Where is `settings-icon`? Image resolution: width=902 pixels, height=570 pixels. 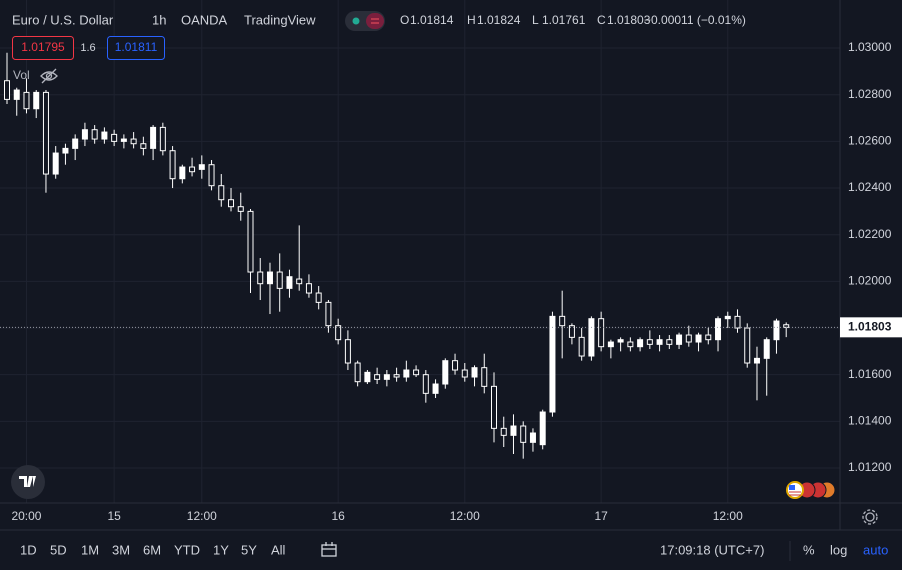 settings-icon is located at coordinates (870, 517).